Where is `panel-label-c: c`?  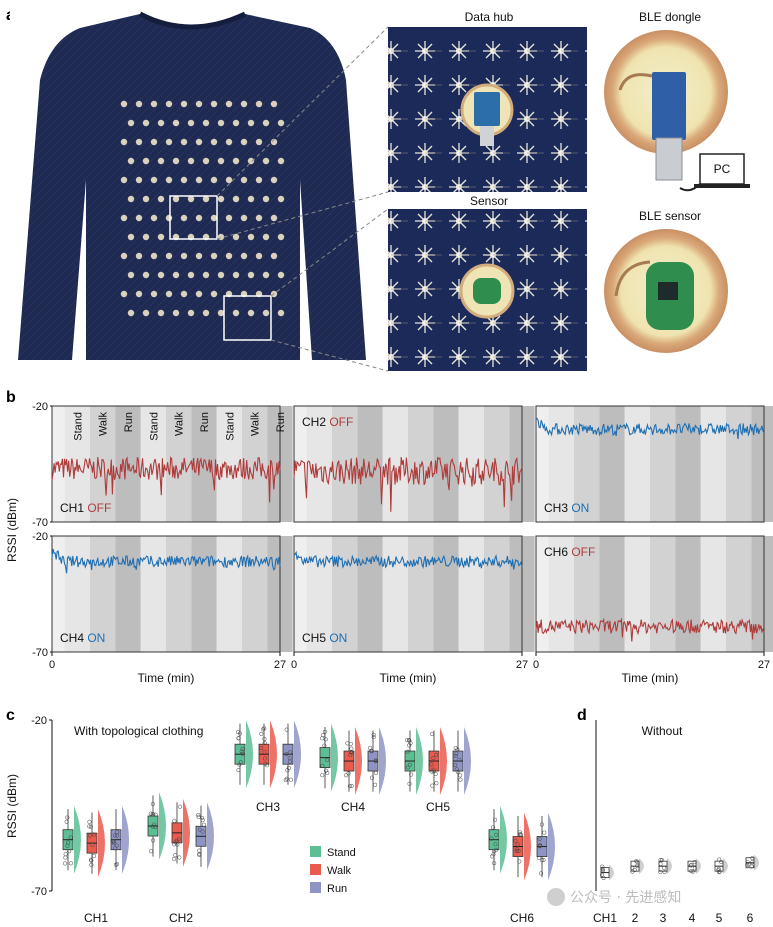
panel-label-c: c is located at coordinates (10, 715).